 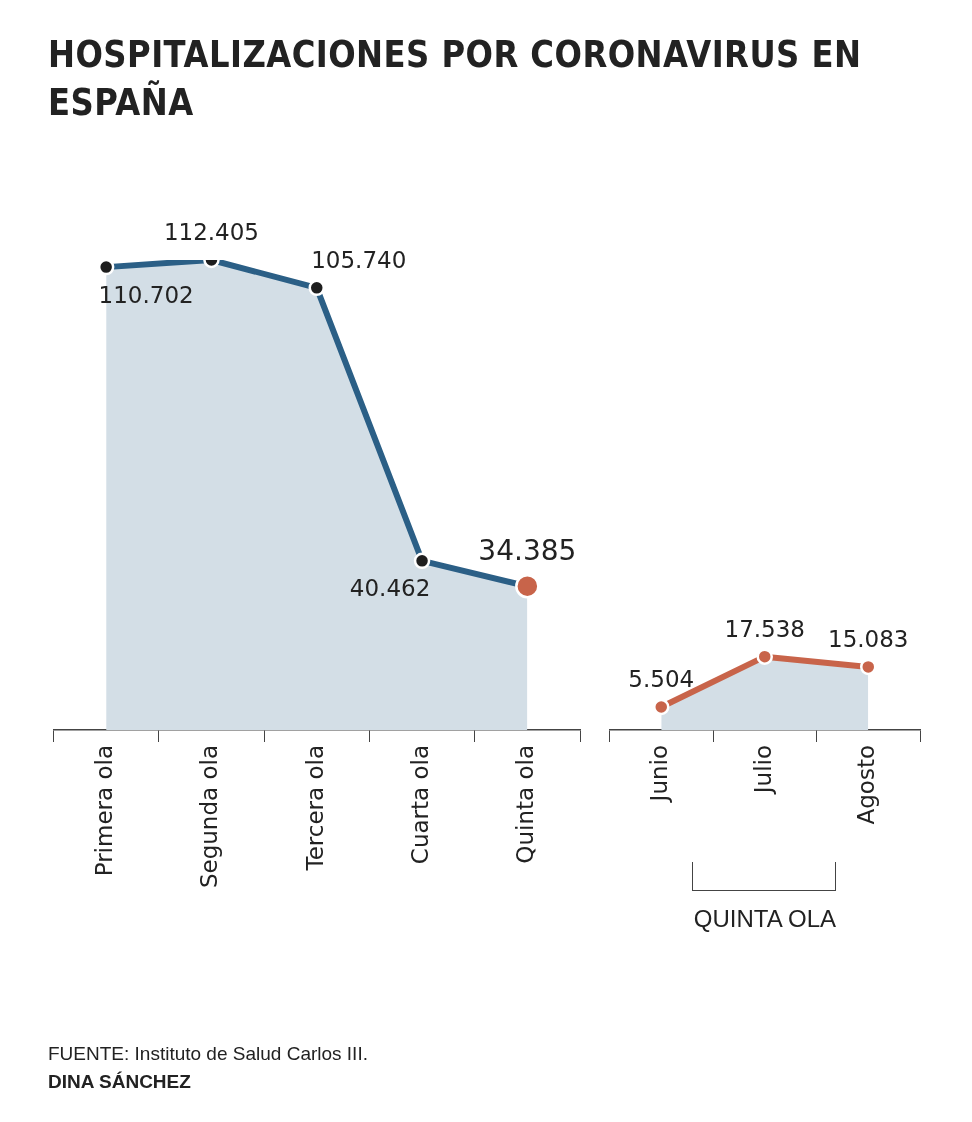 What do you see at coordinates (104, 811) in the screenshot?
I see `x-tick-label: Primera ola` at bounding box center [104, 811].